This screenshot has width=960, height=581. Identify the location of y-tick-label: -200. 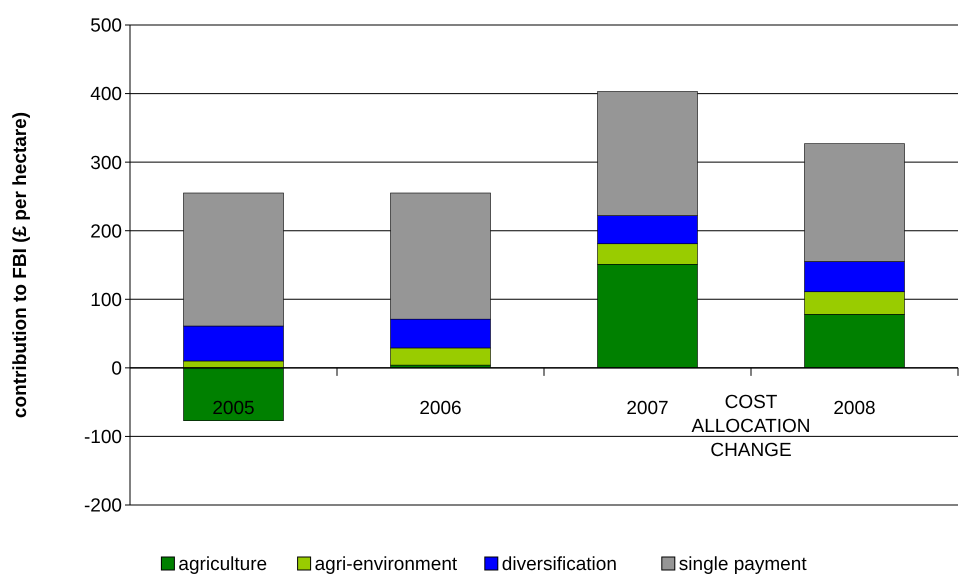
(103, 506).